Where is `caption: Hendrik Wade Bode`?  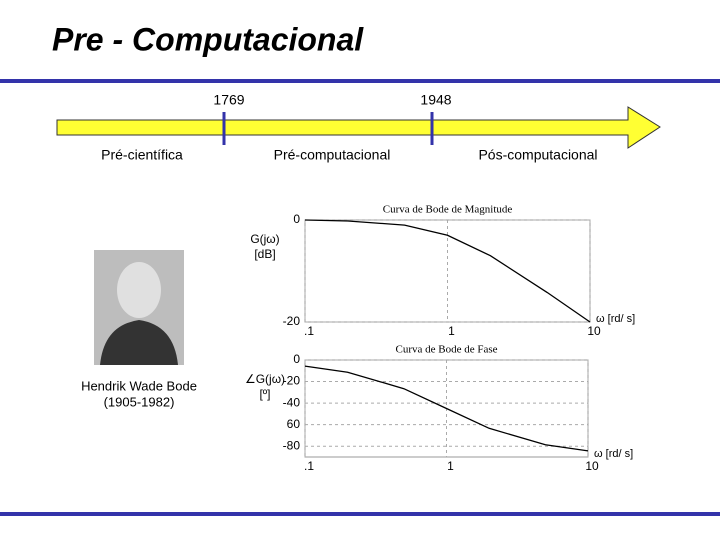
caption: Hendrik Wade Bode is located at coordinates (139, 385).